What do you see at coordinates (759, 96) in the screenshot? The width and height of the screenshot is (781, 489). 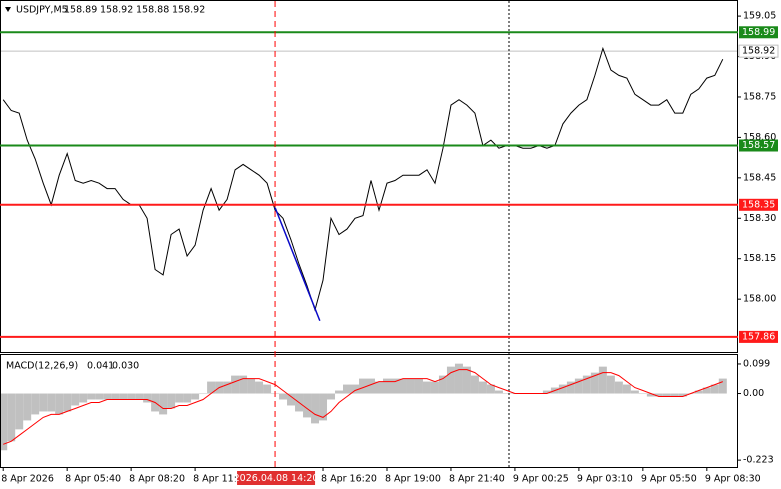 I see `y-tick-label: 158.75` at bounding box center [759, 96].